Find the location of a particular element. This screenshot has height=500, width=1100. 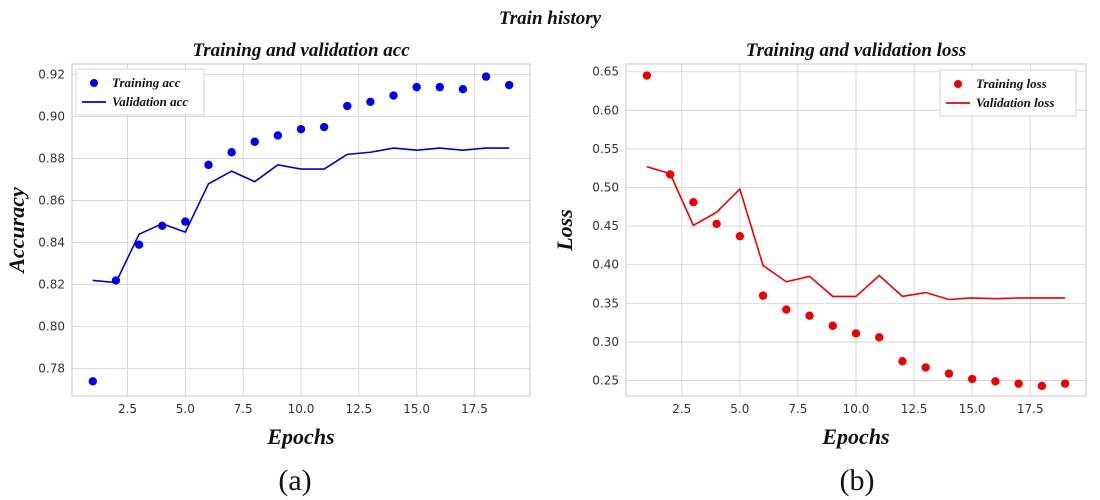

chart-title: Training and validation loss is located at coordinates (856, 50).